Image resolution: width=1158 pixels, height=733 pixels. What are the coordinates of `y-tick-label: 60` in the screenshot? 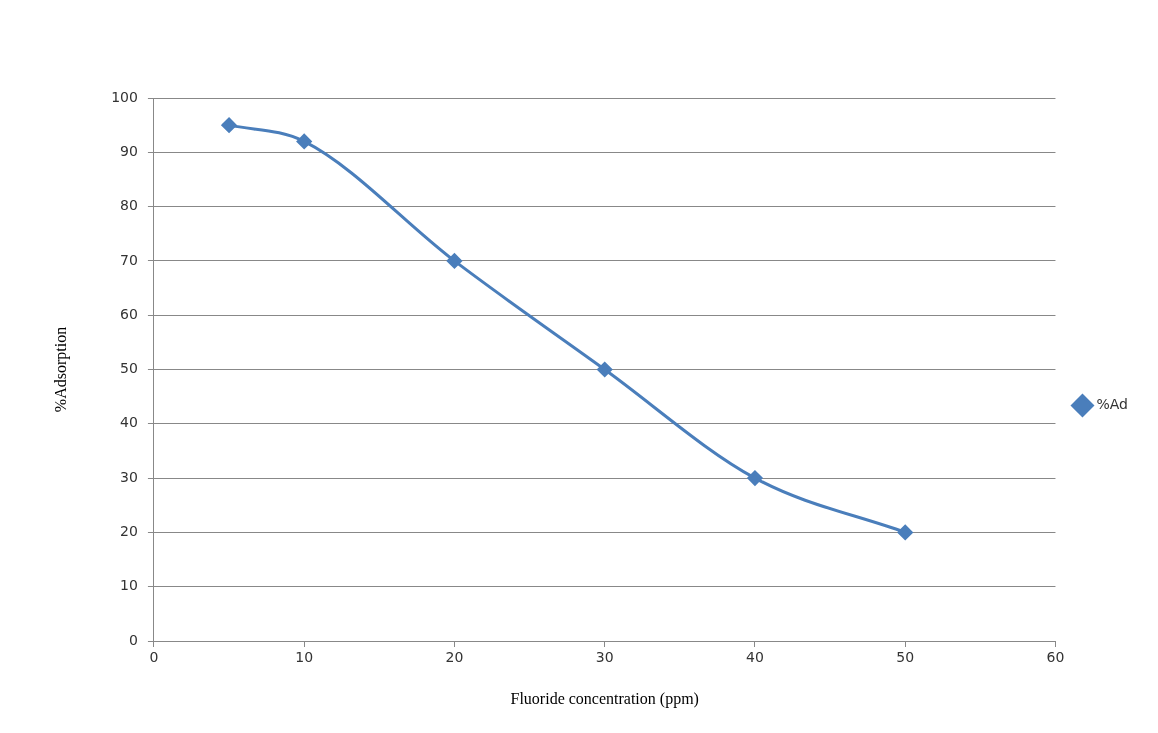 It's located at (129, 313).